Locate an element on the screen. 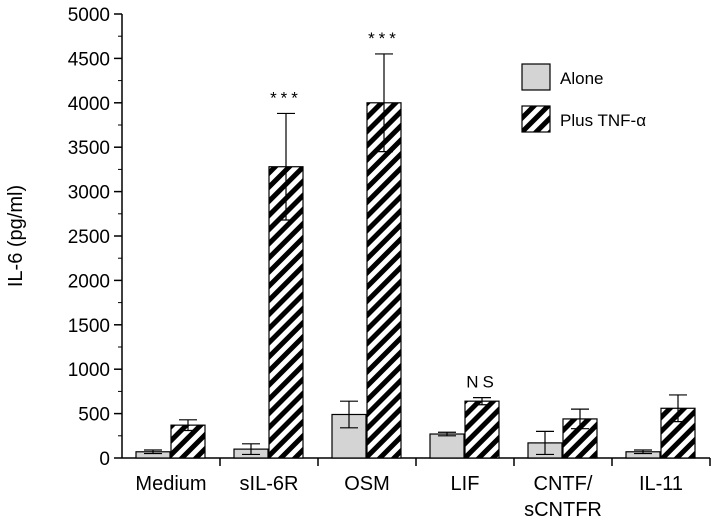 This screenshot has height=522, width=720. y-tick-label: 4000 is located at coordinates (89, 104).